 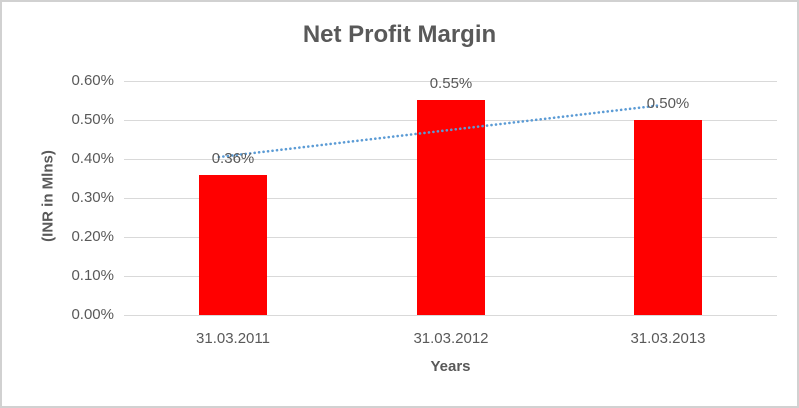 I want to click on y-tick-label: 0.60%, so click(x=92, y=80).